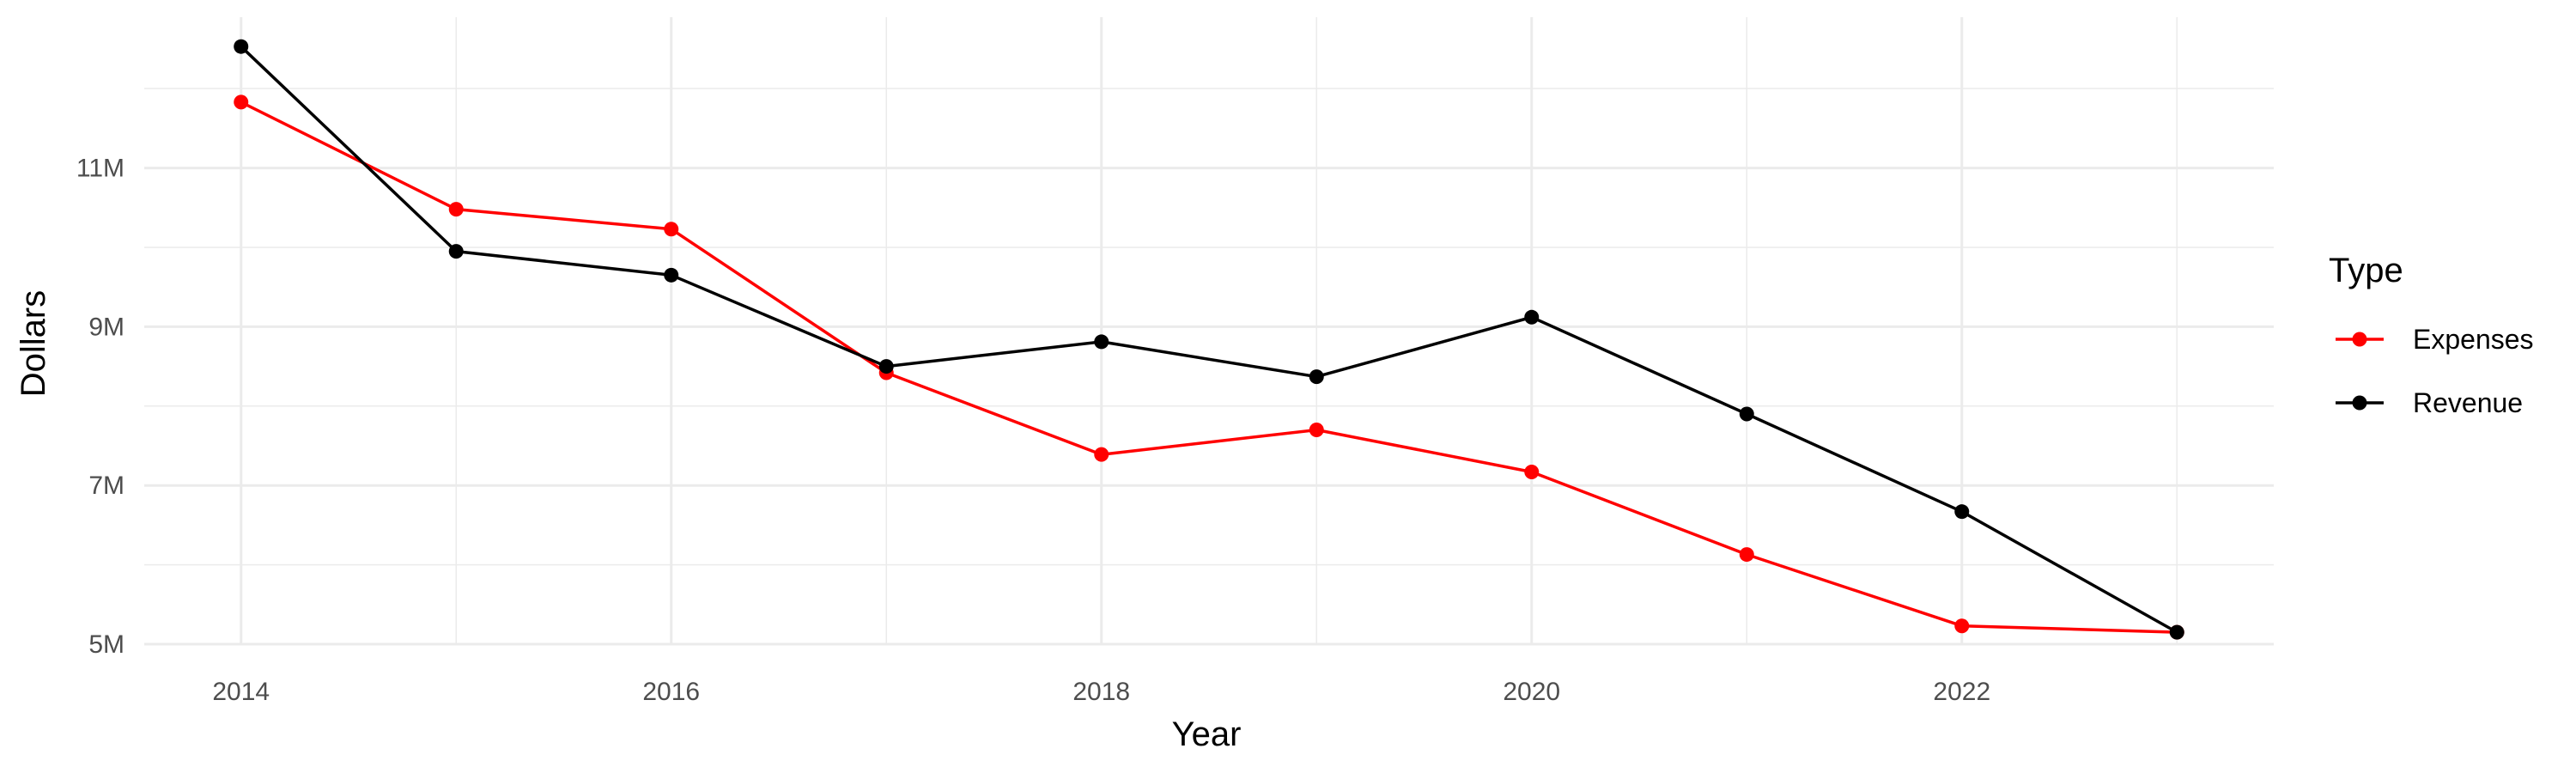 The height and width of the screenshot is (773, 2576). Describe the element at coordinates (2473, 339) in the screenshot. I see `expenses-legend-label: Expenses` at that location.